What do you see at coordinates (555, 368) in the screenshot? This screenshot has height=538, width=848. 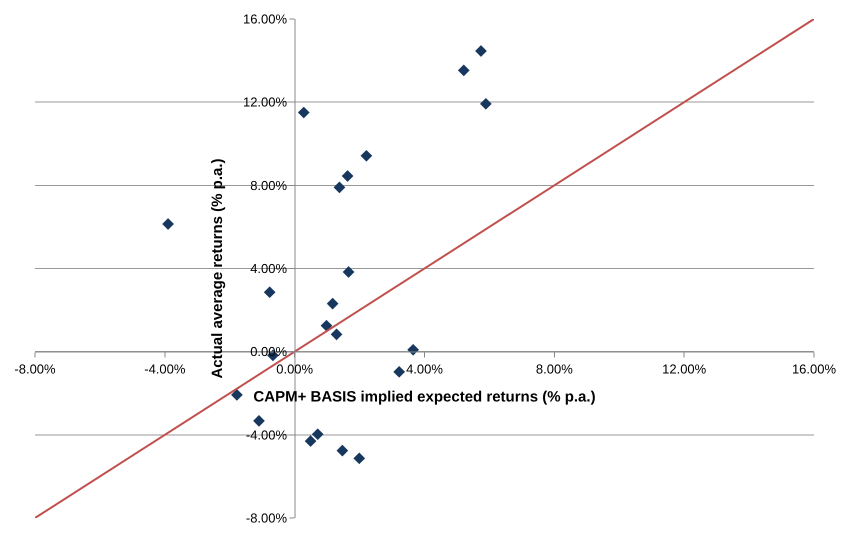 I see `x-tick-label: 8.00%` at bounding box center [555, 368].